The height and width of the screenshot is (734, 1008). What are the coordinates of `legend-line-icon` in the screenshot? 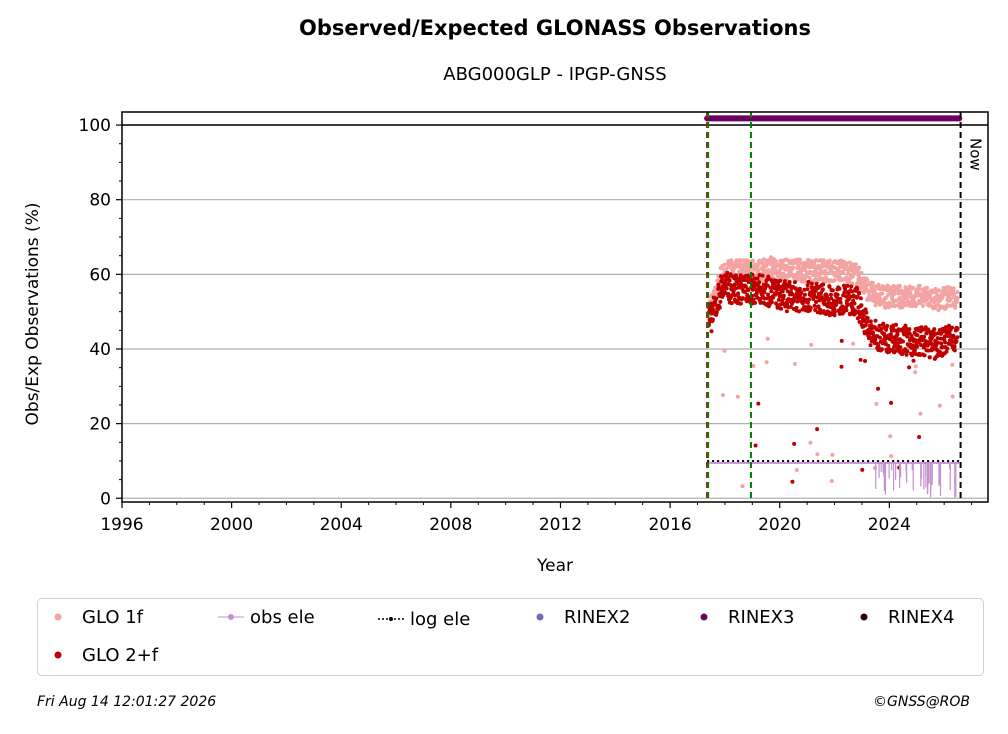 It's located at (231, 617).